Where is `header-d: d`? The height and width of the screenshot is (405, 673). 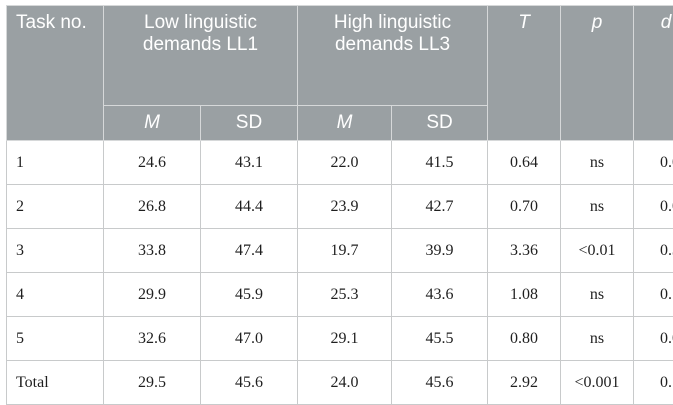
header-d: d is located at coordinates (653, 73).